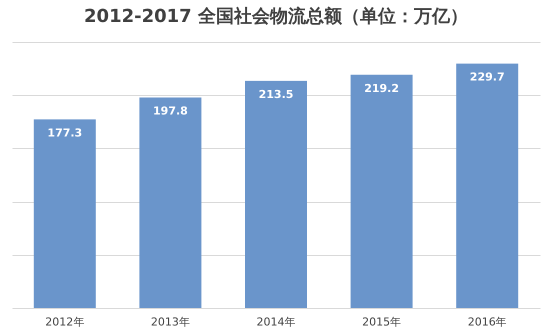 This screenshot has height=335, width=554. I want to click on data-label: 213.5, so click(276, 94).